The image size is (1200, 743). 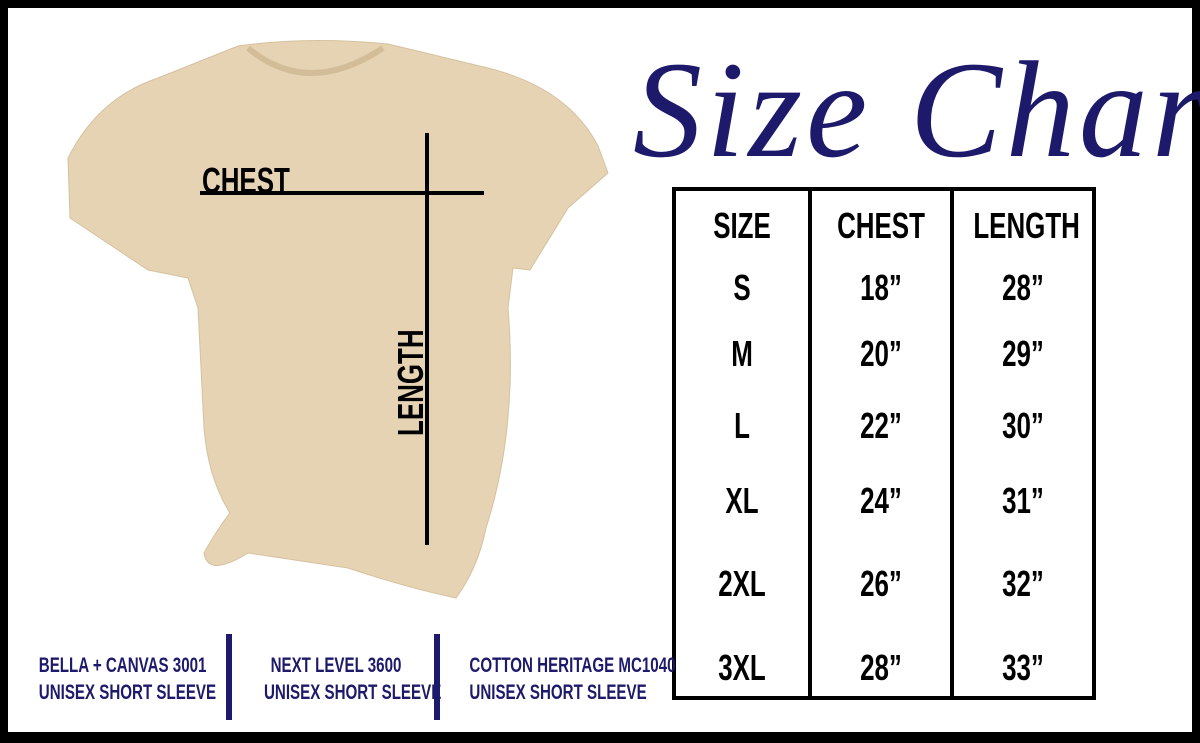 What do you see at coordinates (1023, 500) in the screenshot?
I see `cell: 31”` at bounding box center [1023, 500].